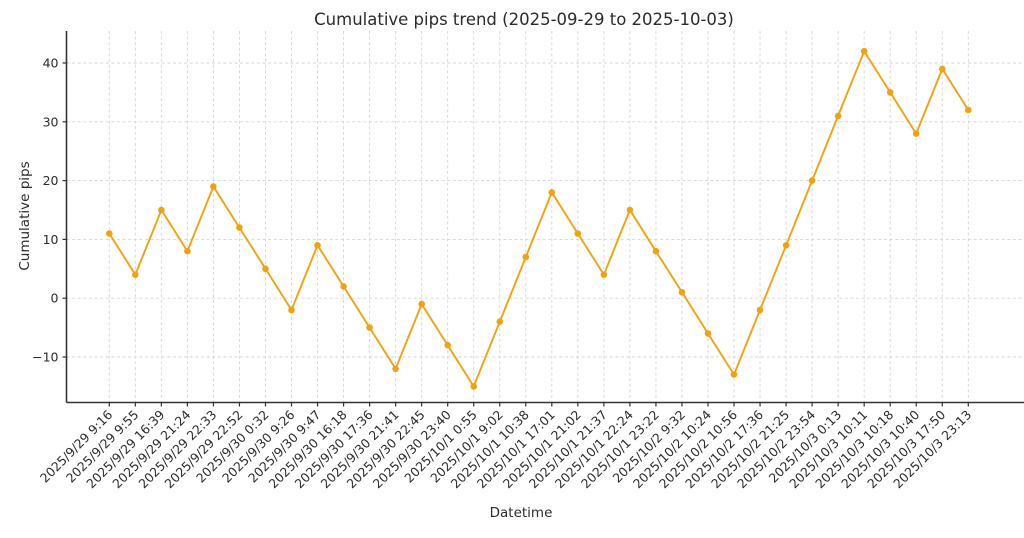 The height and width of the screenshot is (538, 1024). Describe the element at coordinates (45, 357) in the screenshot. I see `y-tick-label: −10` at that location.